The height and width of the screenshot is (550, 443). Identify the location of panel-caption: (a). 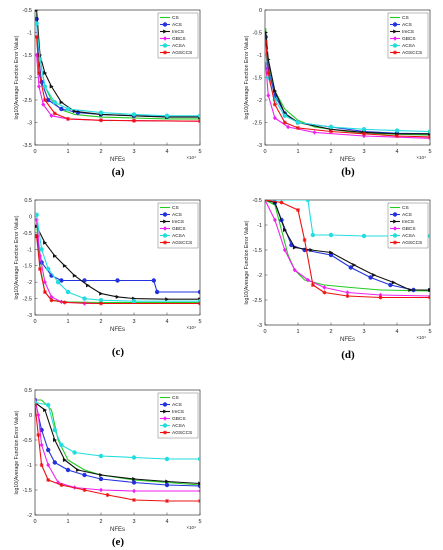
(118, 172).